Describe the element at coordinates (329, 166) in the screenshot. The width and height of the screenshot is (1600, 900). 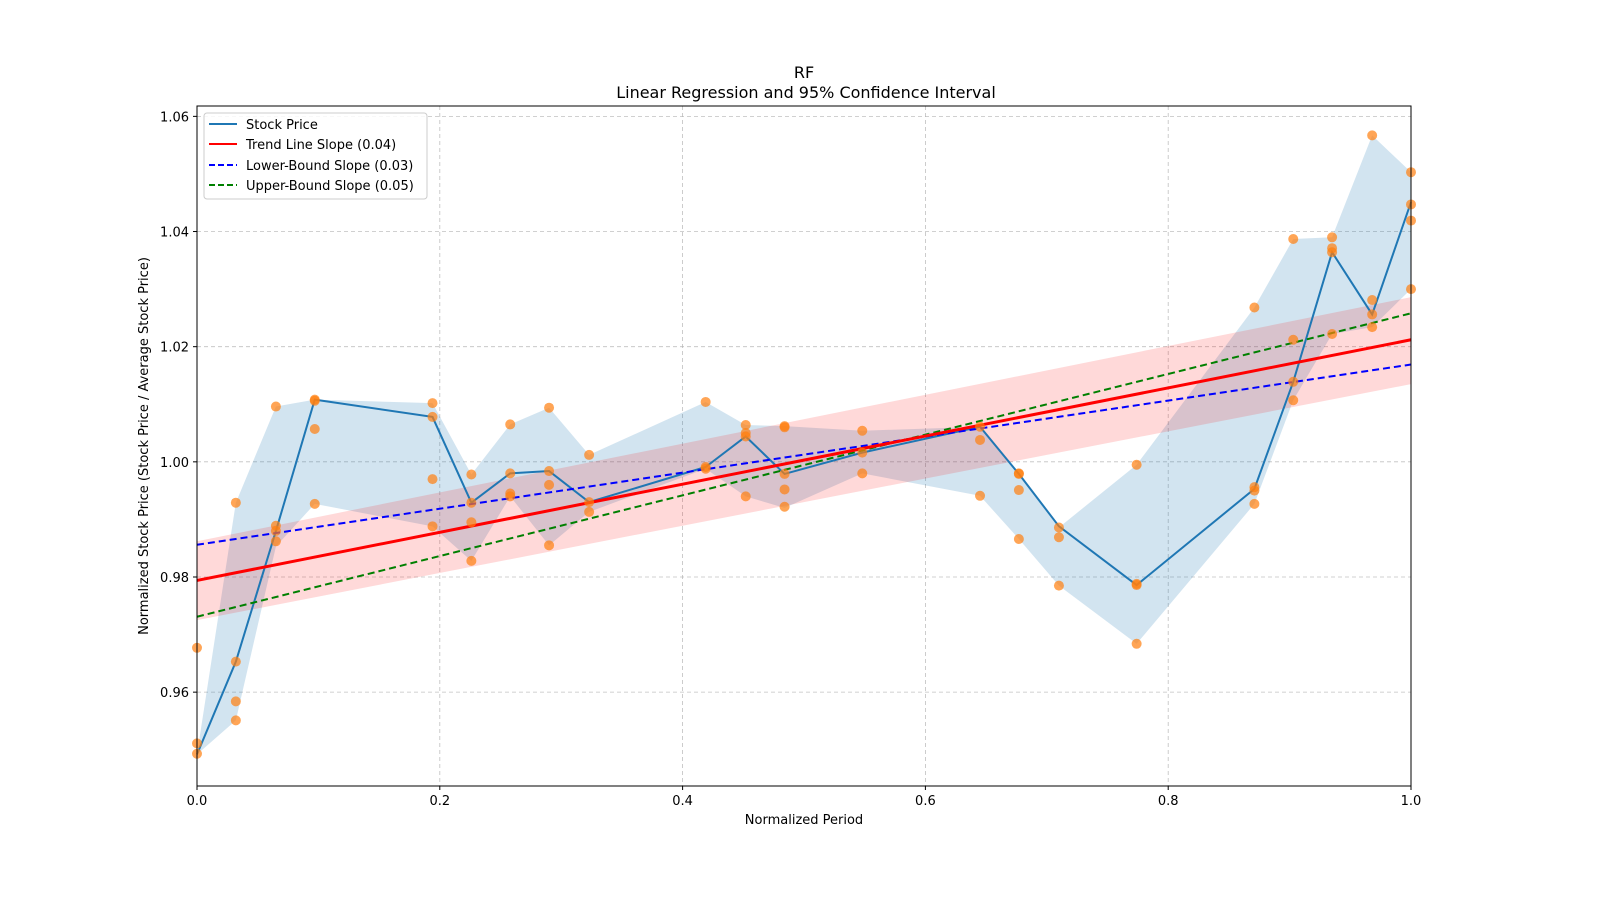
I see `legend-label-lower-bound: Lower-Bound Slope (0.03)` at that location.